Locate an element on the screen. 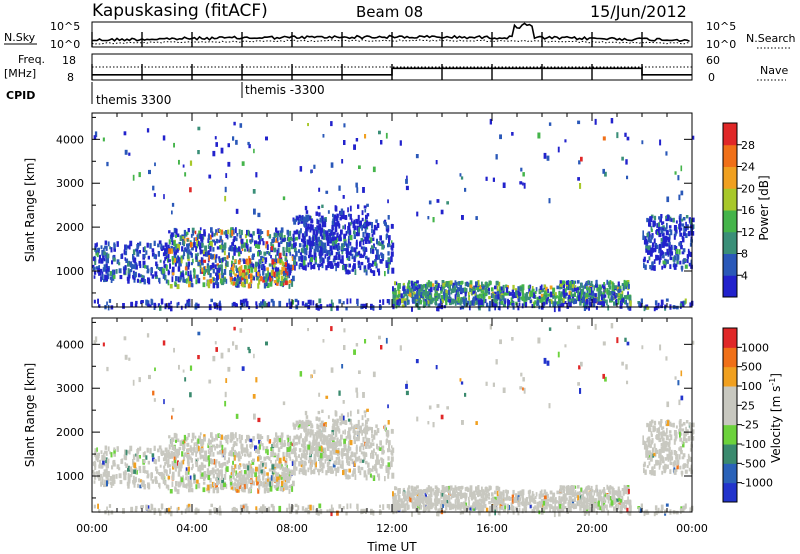  power-cell-1948 is located at coordinates (551, 287).